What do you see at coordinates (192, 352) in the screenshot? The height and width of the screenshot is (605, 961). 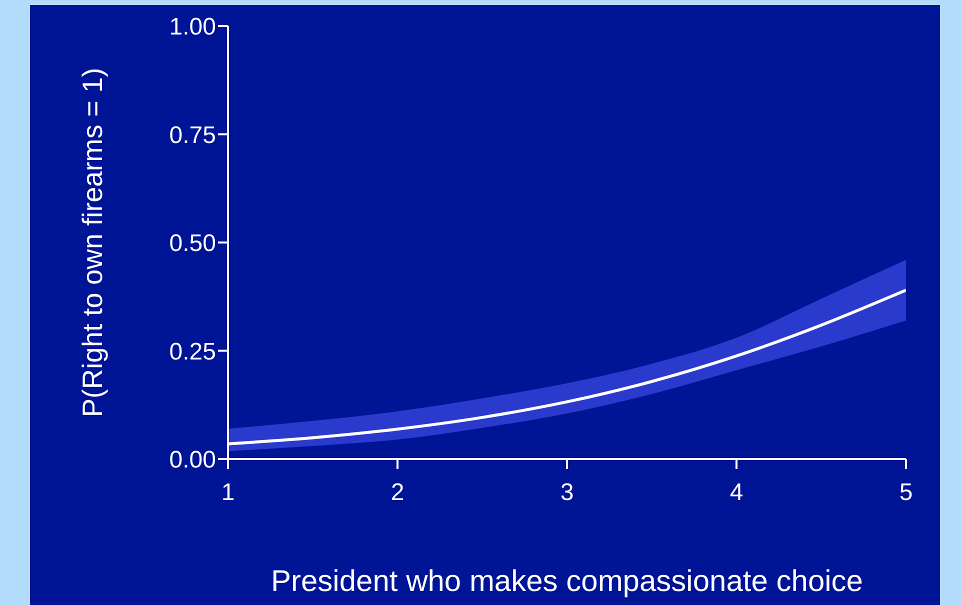 I see `y-tick-label: 0.25` at bounding box center [192, 352].